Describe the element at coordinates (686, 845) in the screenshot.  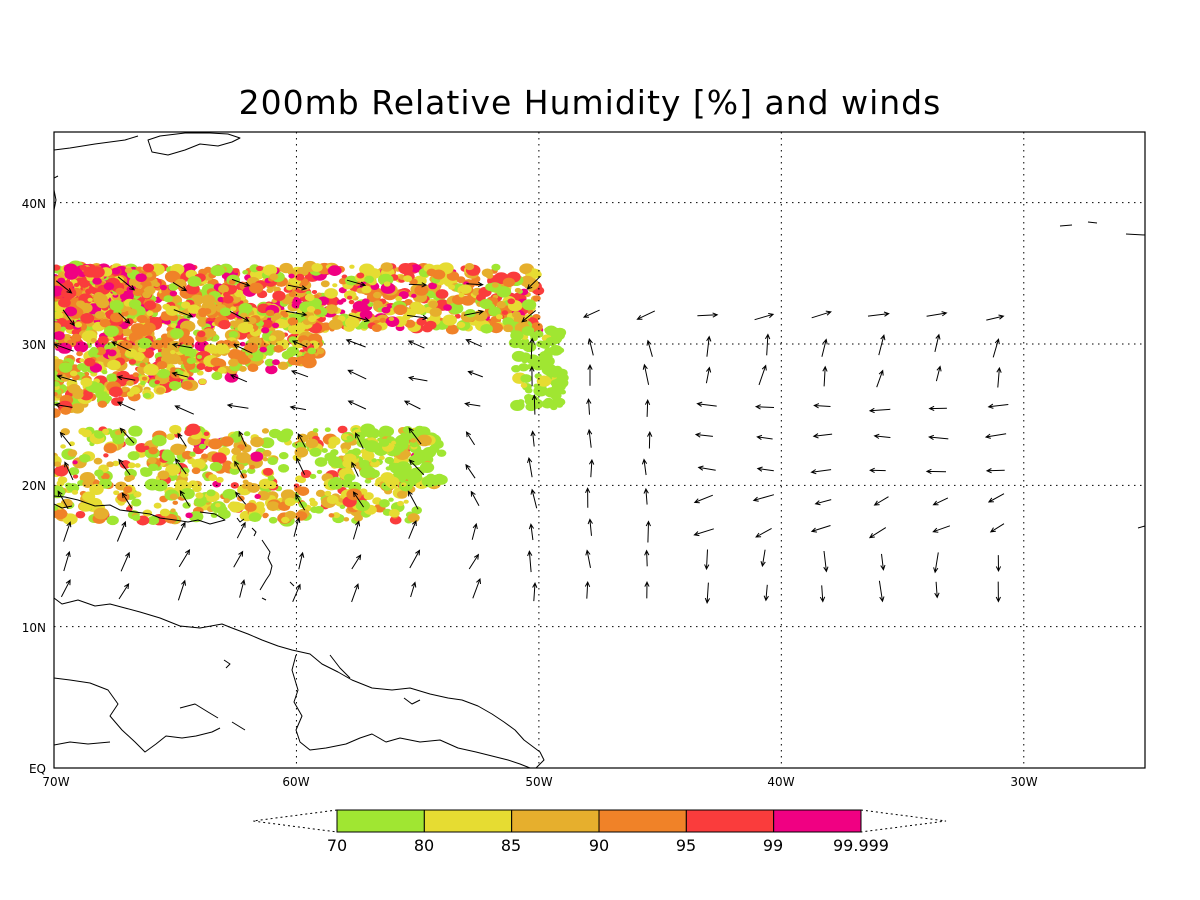
I see `colorbar-label-95: 95` at that location.